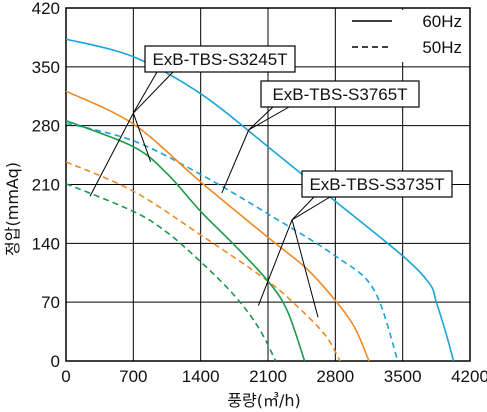 The image size is (487, 412). I want to click on y-tick-label: 140, so click(46, 243).